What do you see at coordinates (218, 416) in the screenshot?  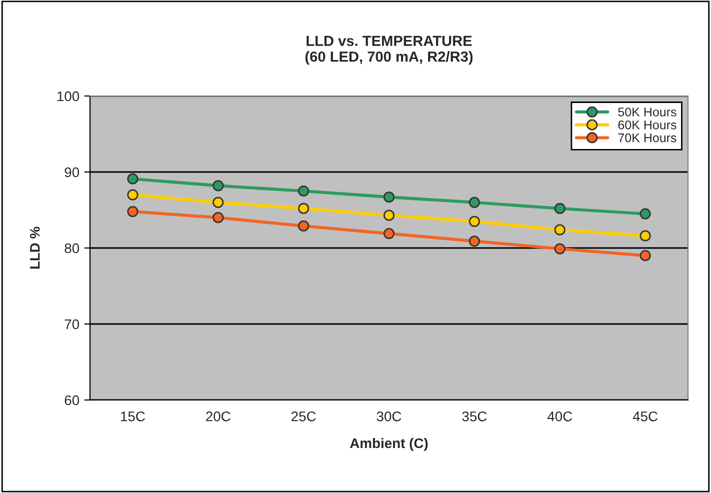 I see `x-tick-label: 20C` at bounding box center [218, 416].